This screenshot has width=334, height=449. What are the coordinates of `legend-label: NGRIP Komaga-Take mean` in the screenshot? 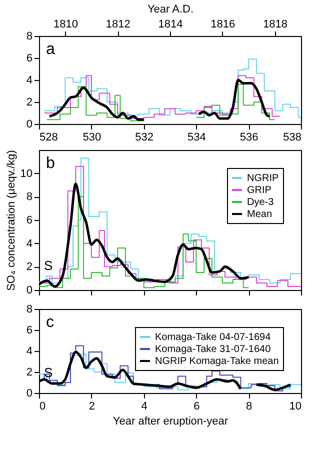 It's located at (217, 361).